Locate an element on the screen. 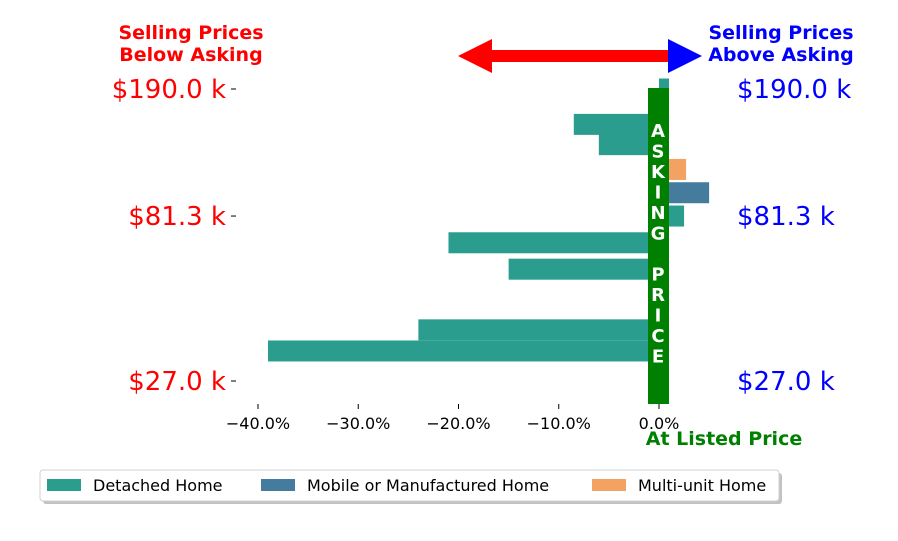 This screenshot has width=898, height=541. y-tick-label-right: $190.0 k is located at coordinates (794, 90).